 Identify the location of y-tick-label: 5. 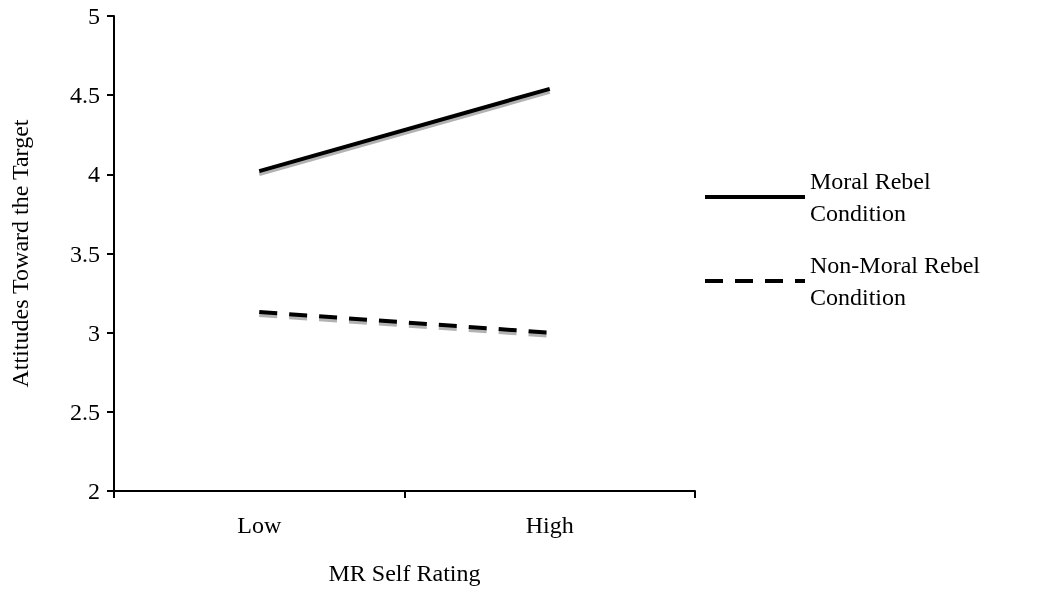
(94, 16).